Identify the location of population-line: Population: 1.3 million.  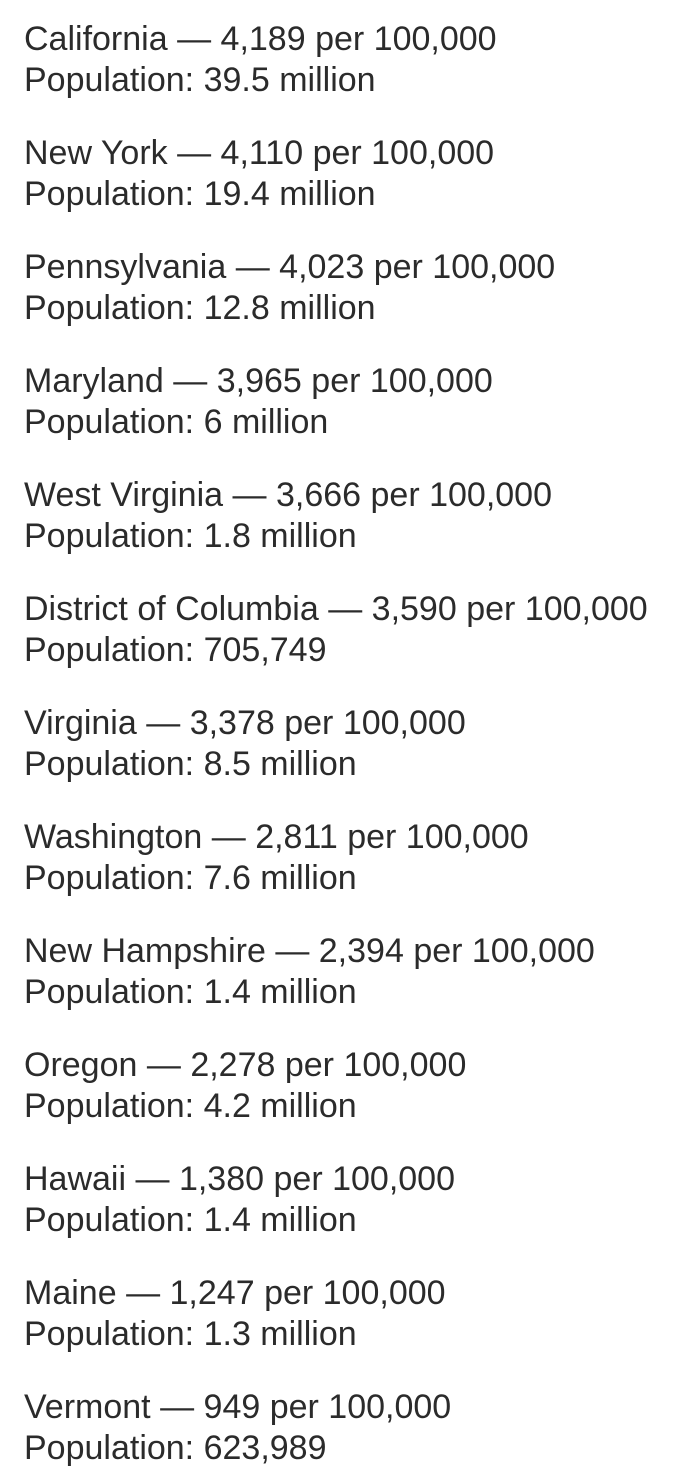
(190, 1334).